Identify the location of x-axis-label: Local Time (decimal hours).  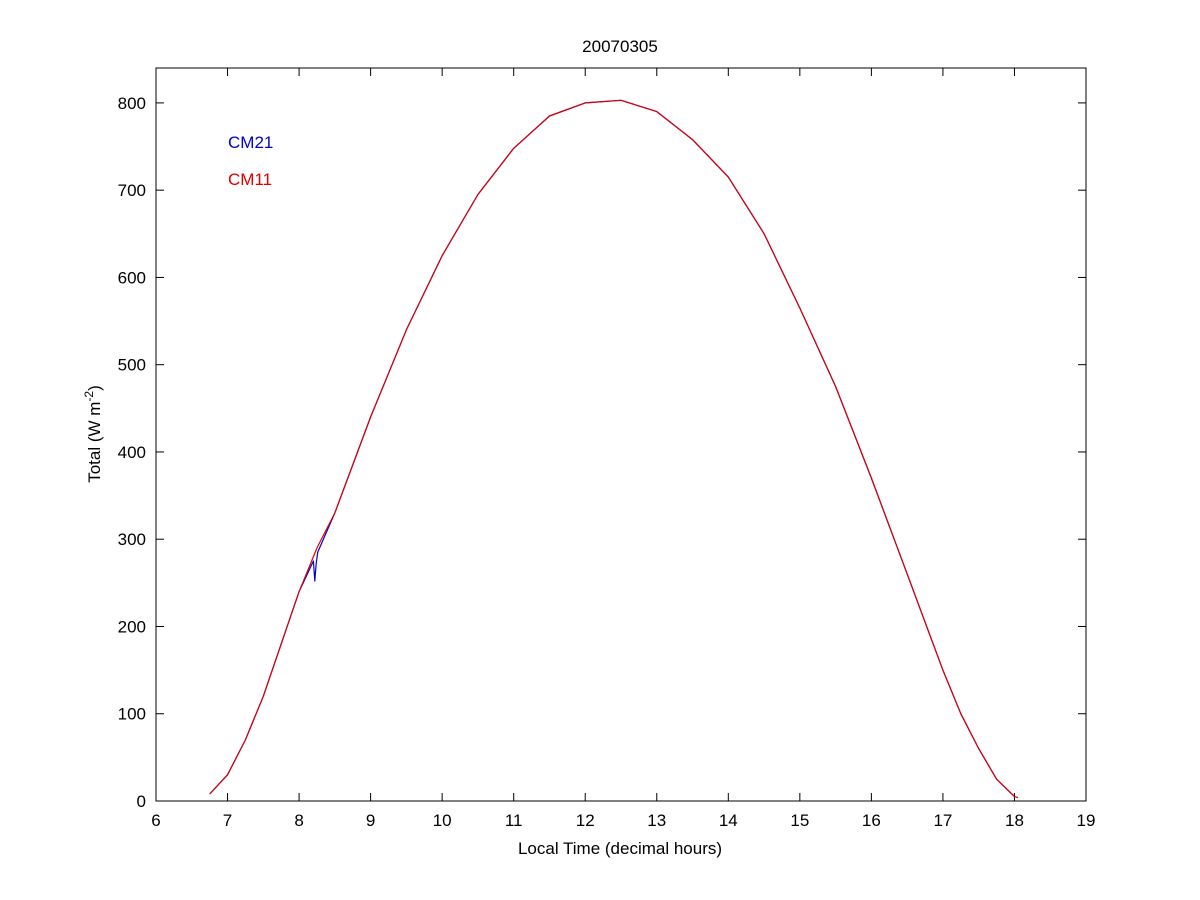
(620, 848).